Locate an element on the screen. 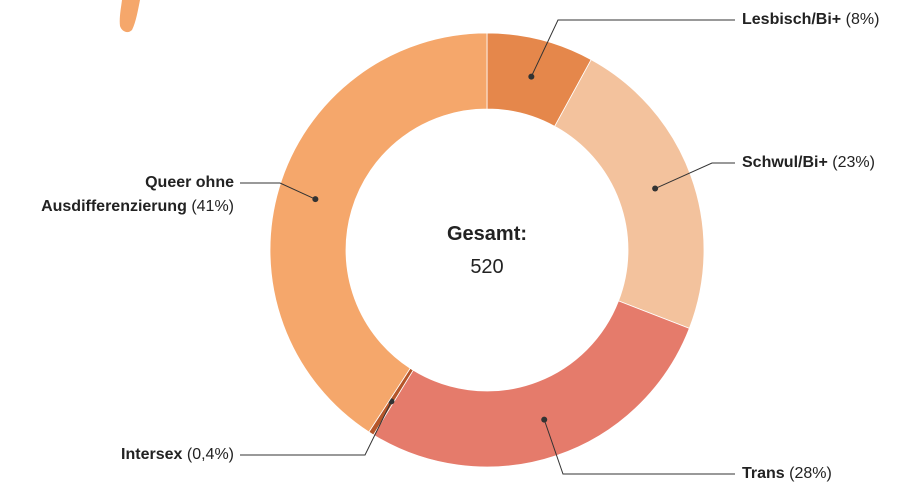 The image size is (911, 482). slice-label: Schwul/Bi+ (23%) is located at coordinates (808, 163).